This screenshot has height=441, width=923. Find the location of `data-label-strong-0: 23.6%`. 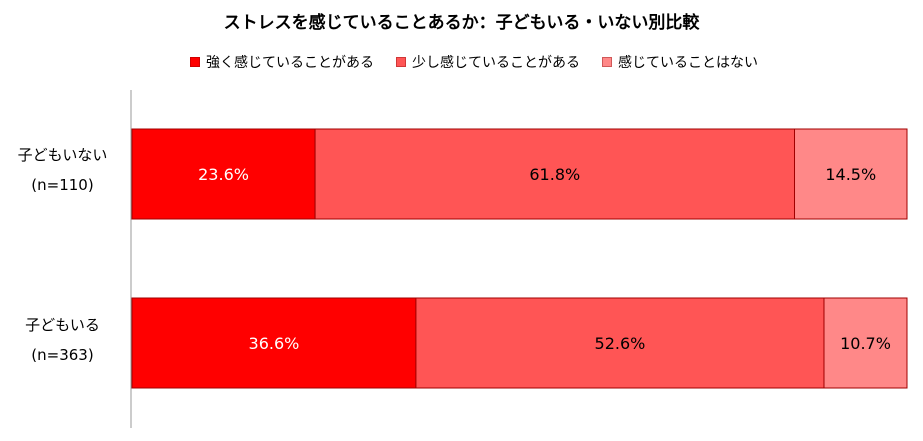

data-label-strong-0: 23.6% is located at coordinates (223, 174).